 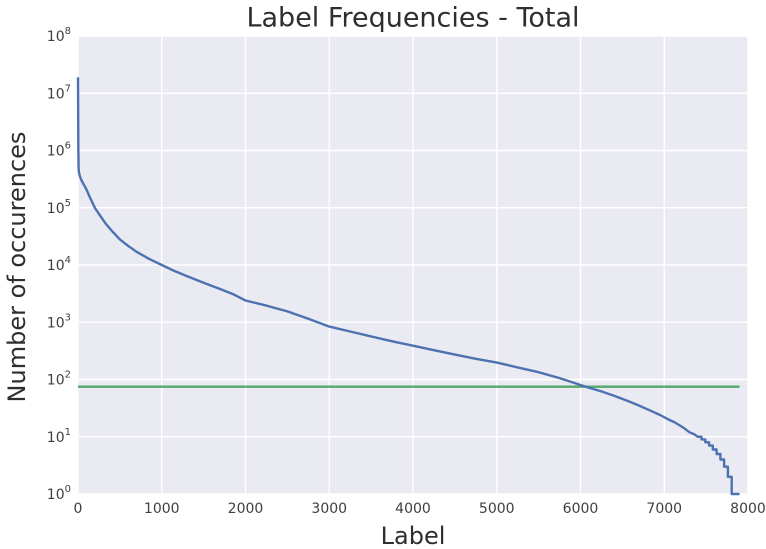 What do you see at coordinates (59, 207) in the screenshot?
I see `y-tick-label: 10⁵` at bounding box center [59, 207].